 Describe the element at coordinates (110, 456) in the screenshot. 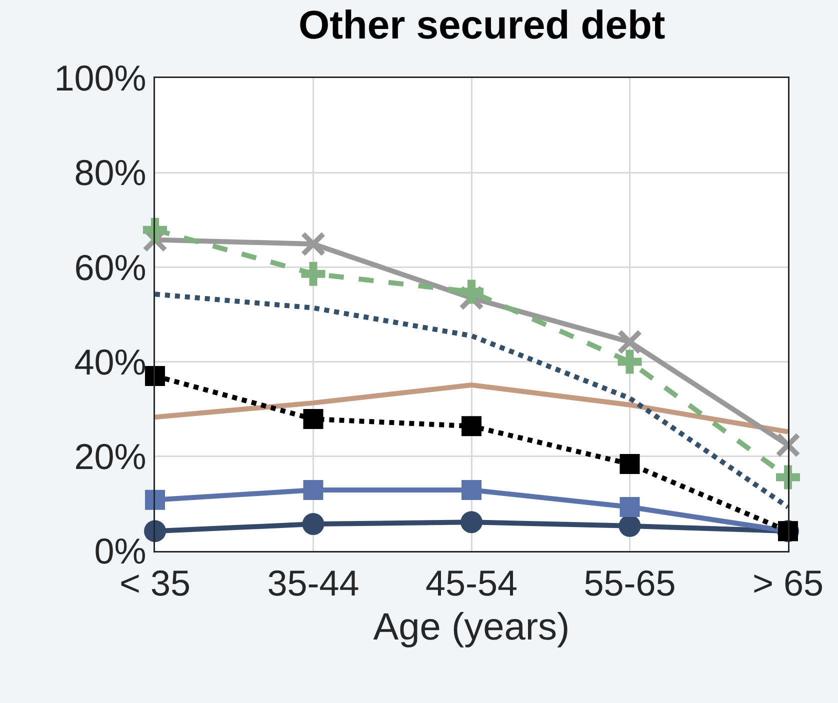

I see `y-tick-label: 20%` at that location.